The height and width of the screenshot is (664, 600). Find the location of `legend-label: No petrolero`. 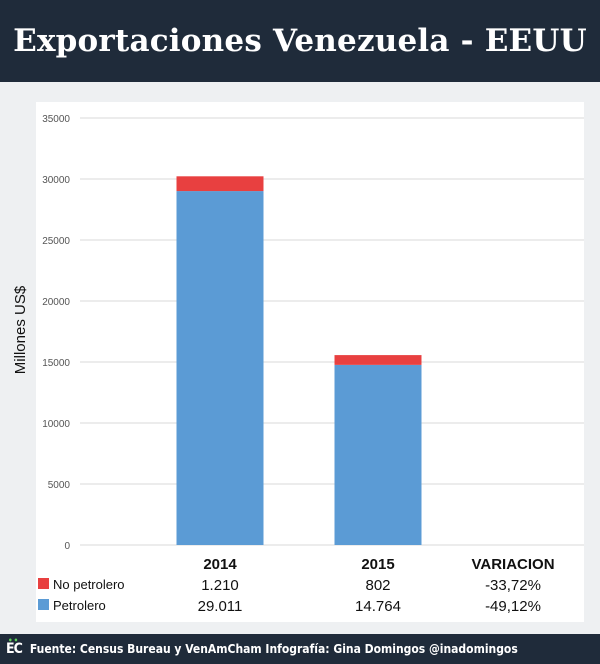

legend-label: No petrolero is located at coordinates (89, 584).